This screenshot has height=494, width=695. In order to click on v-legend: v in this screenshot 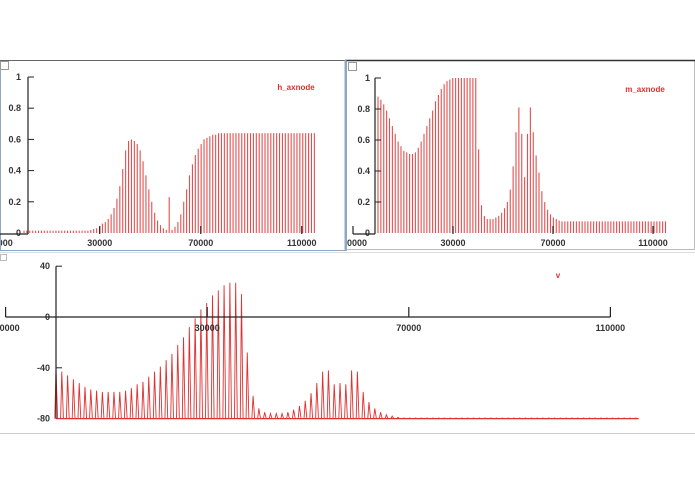, I will do `click(558, 275)`.